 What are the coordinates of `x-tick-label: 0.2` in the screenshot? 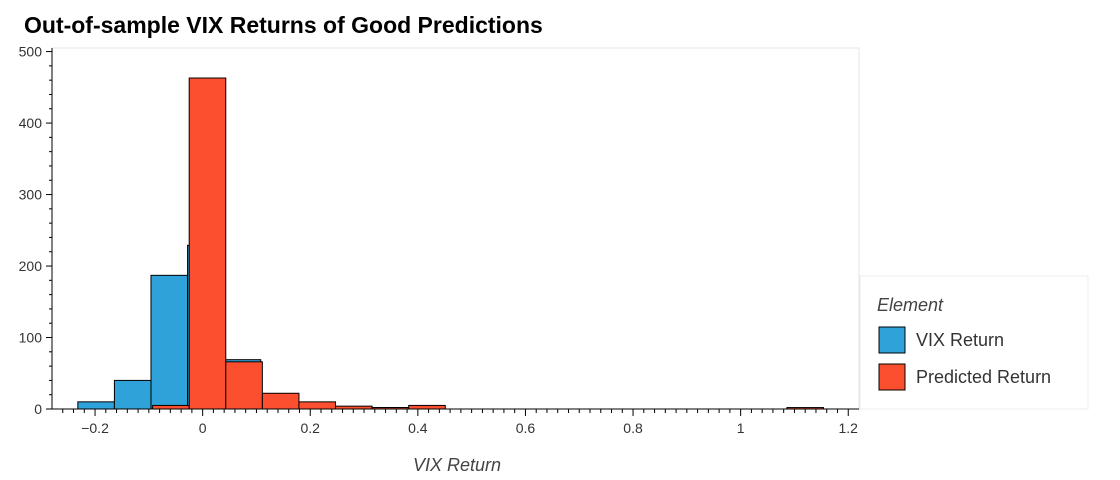 It's located at (311, 428).